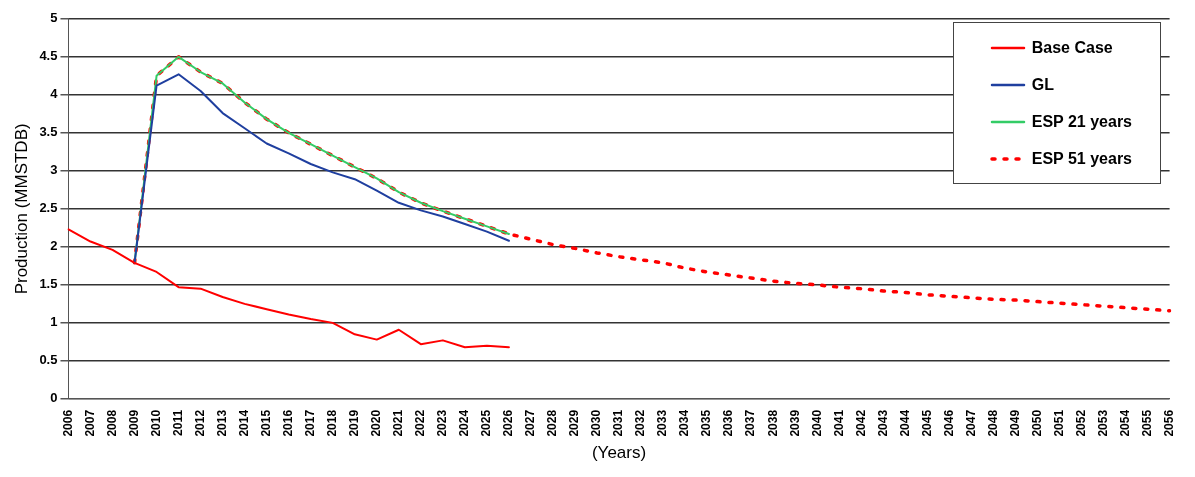  What do you see at coordinates (221, 423) in the screenshot?
I see `x-tick-label: 2013` at bounding box center [221, 423].